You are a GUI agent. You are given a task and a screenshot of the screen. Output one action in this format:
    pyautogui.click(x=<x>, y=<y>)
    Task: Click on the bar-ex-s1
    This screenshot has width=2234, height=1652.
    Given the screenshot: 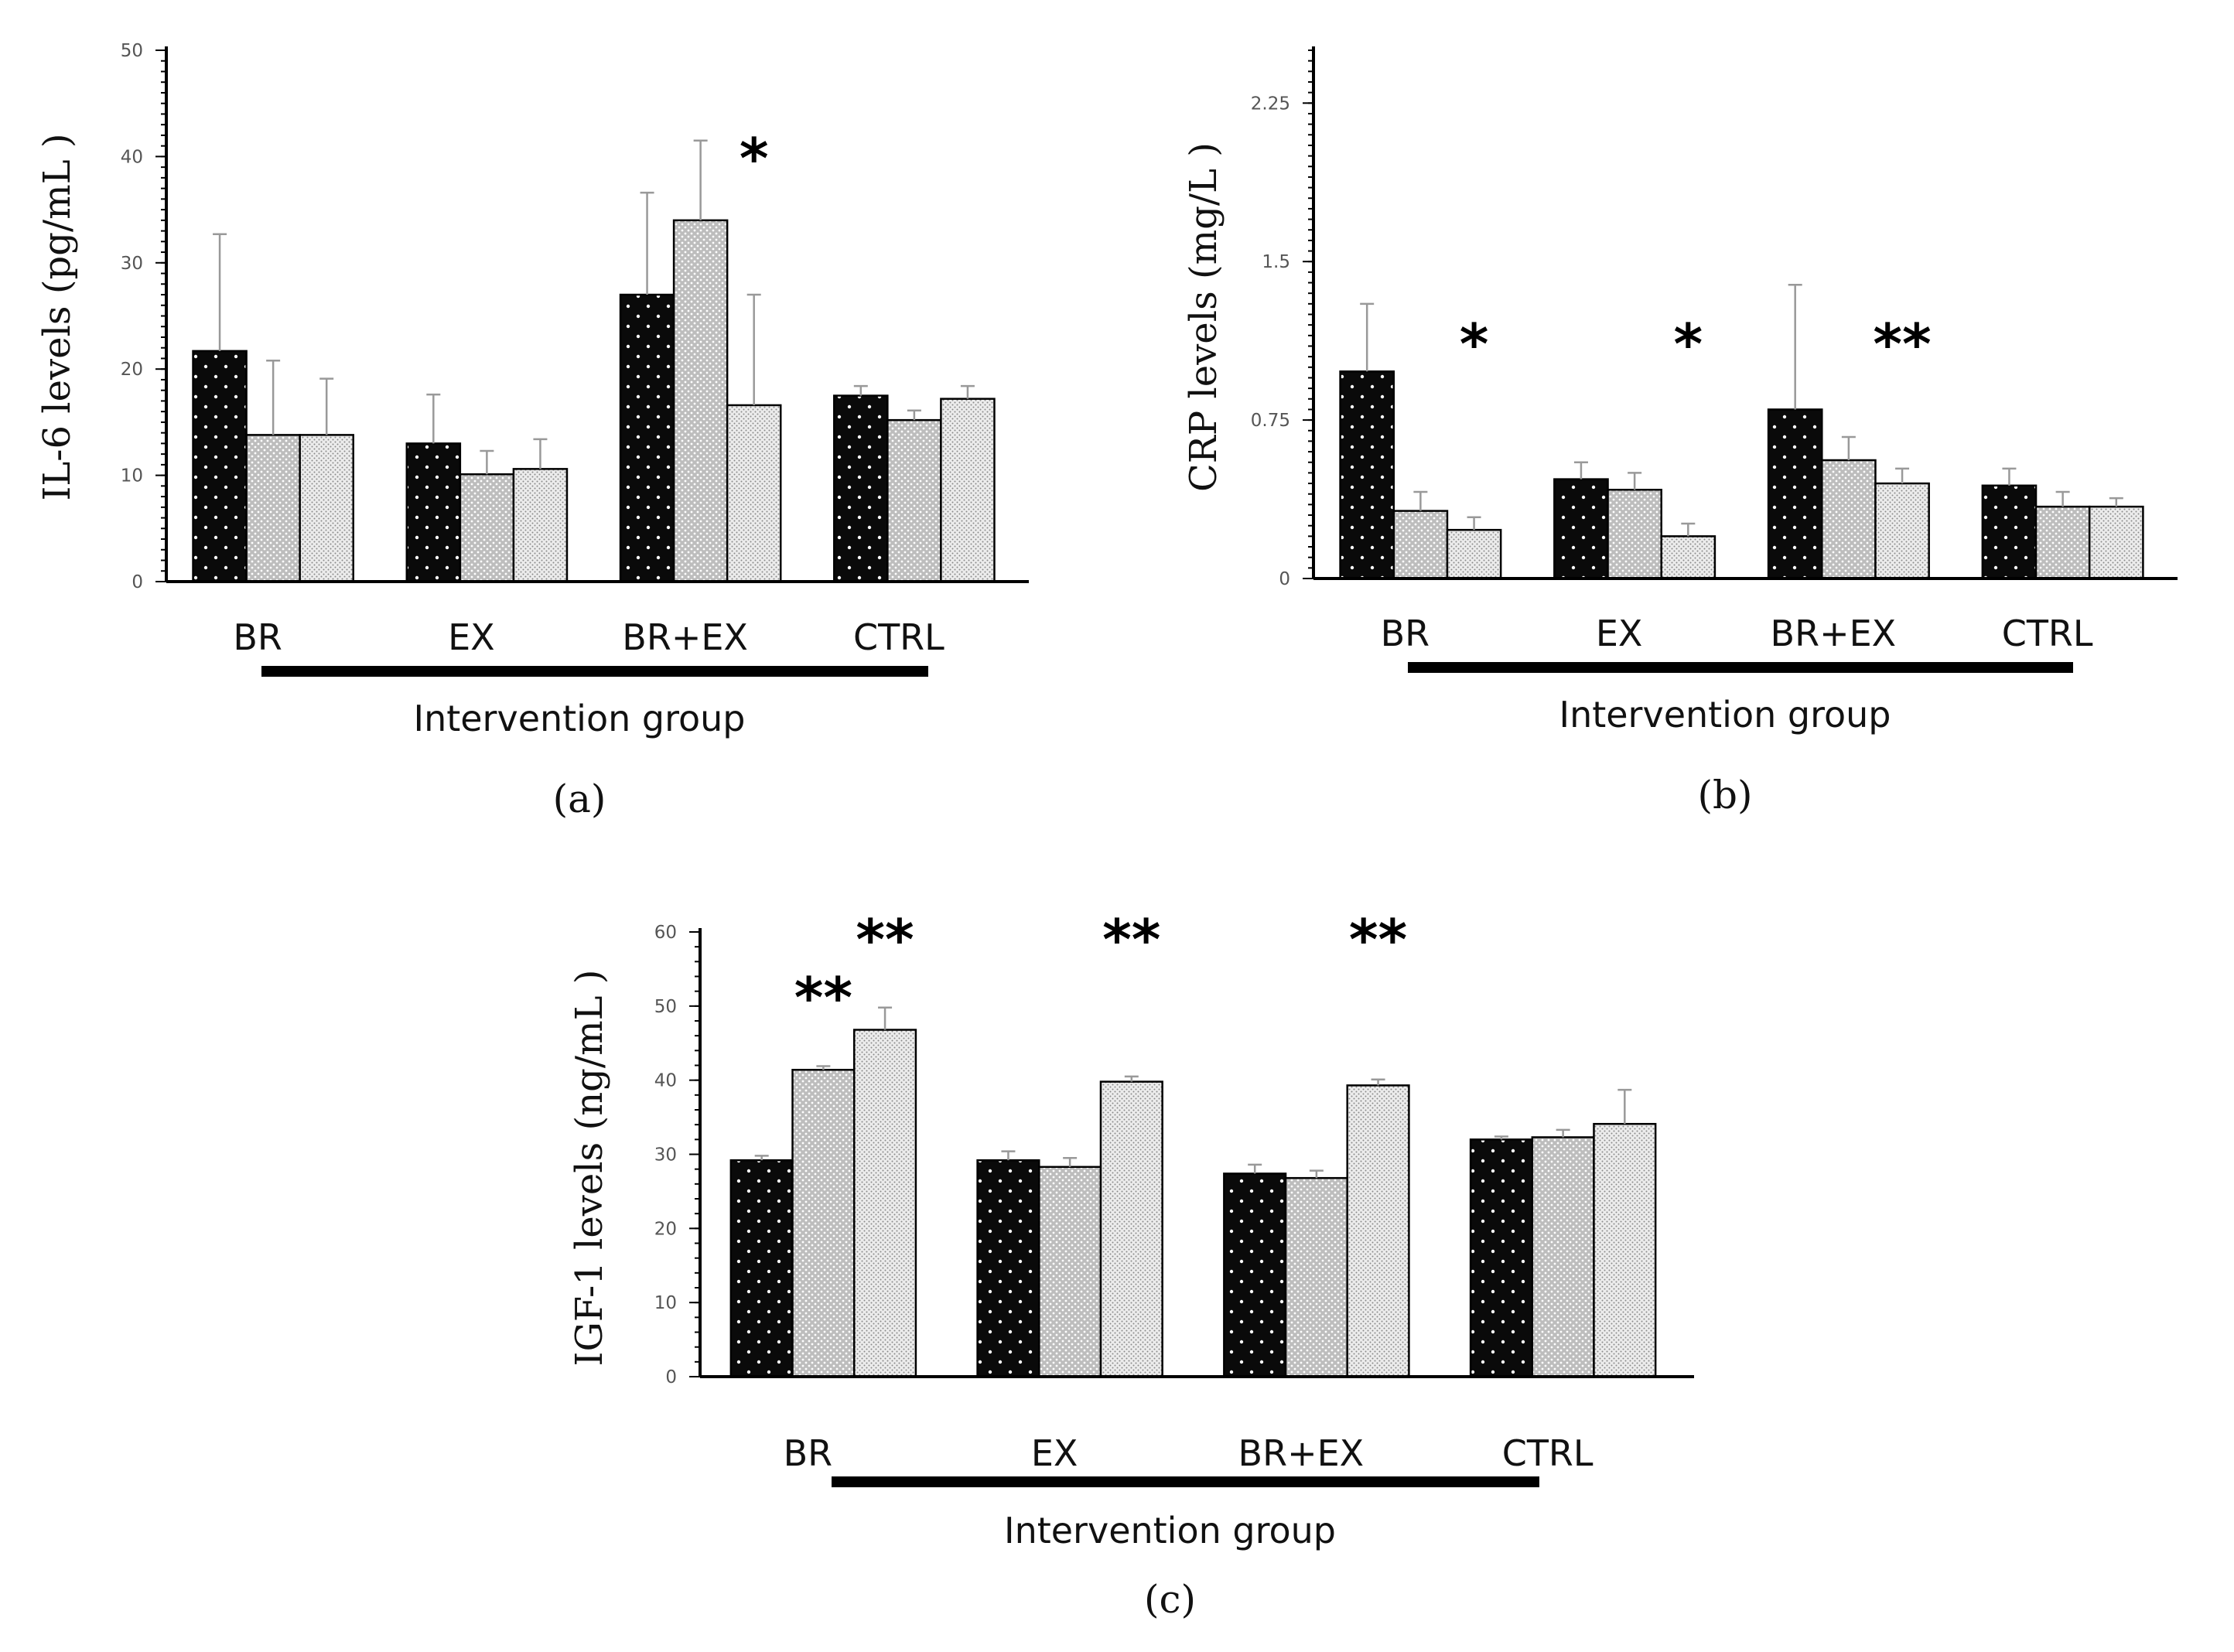 What is the action you would take?
    pyautogui.click(x=1008, y=1268)
    